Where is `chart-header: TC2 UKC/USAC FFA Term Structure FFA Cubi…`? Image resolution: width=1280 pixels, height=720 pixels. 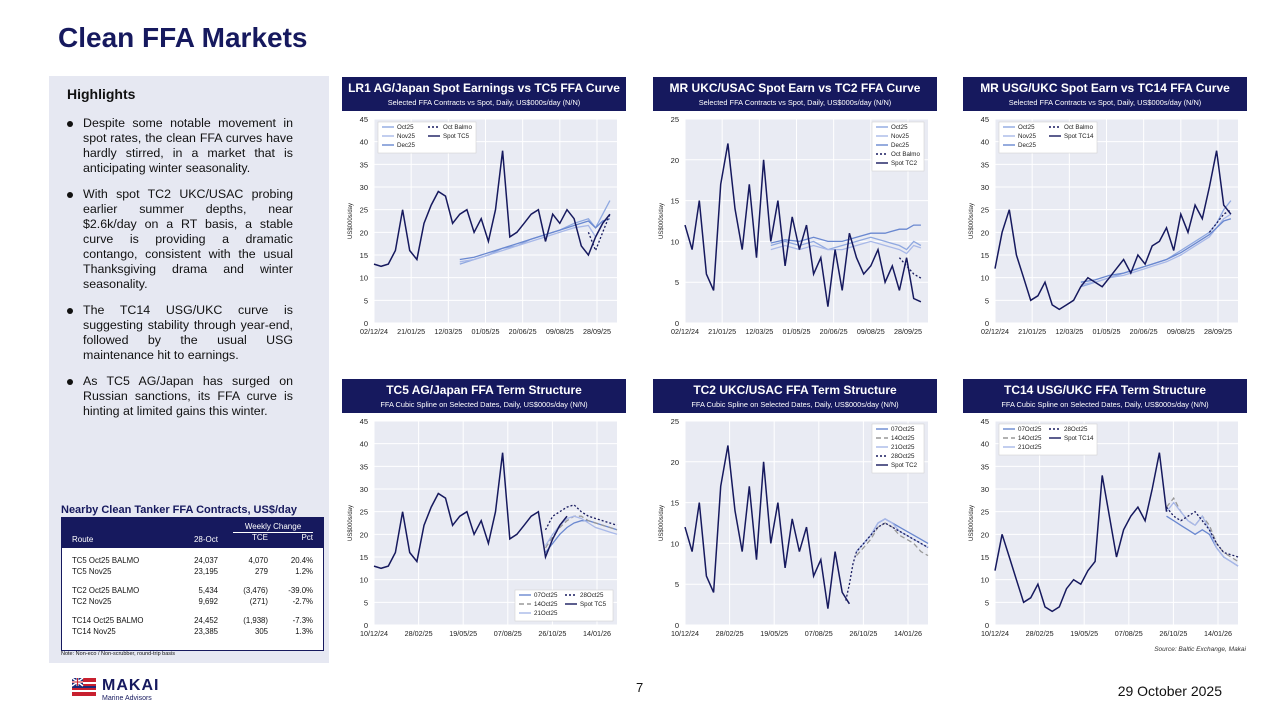 chart-header: TC2 UKC/USAC FFA Term Structure FFA Cubi… is located at coordinates (795, 396).